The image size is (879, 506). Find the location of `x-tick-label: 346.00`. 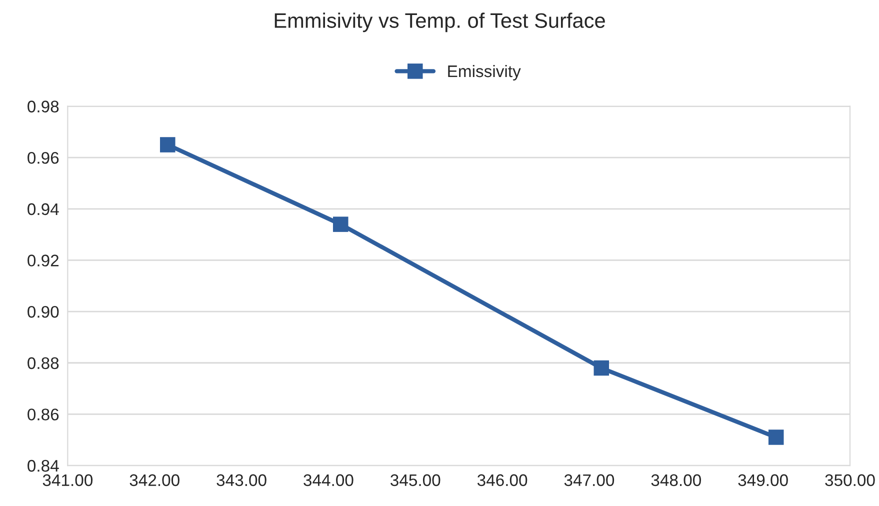

x-tick-label: 346.00 is located at coordinates (502, 480).